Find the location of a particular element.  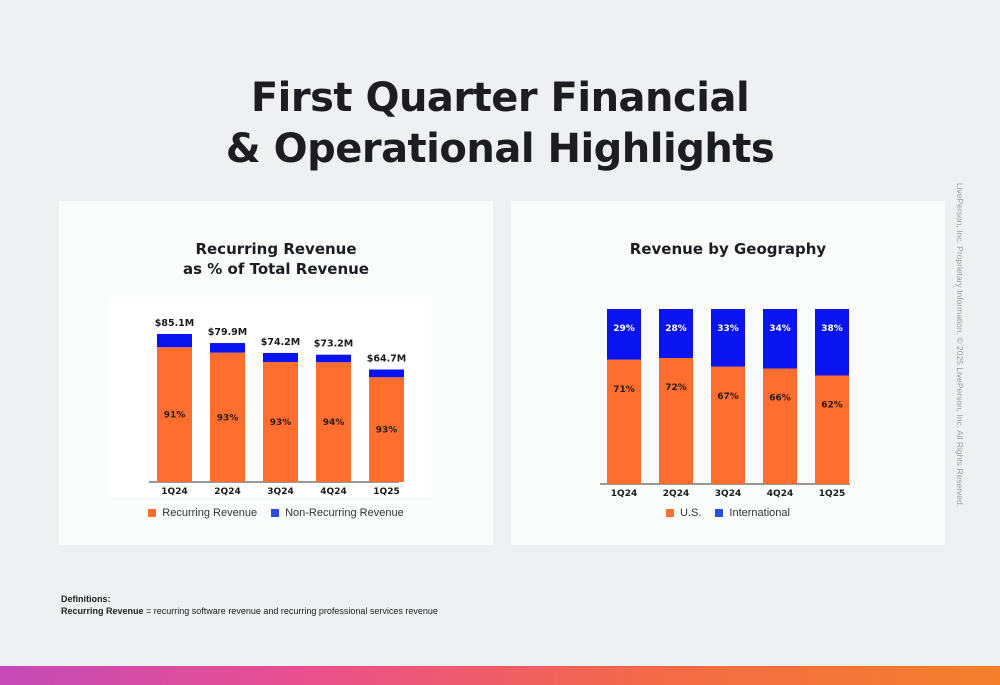

legend-item-international: International is located at coordinates (752, 513).